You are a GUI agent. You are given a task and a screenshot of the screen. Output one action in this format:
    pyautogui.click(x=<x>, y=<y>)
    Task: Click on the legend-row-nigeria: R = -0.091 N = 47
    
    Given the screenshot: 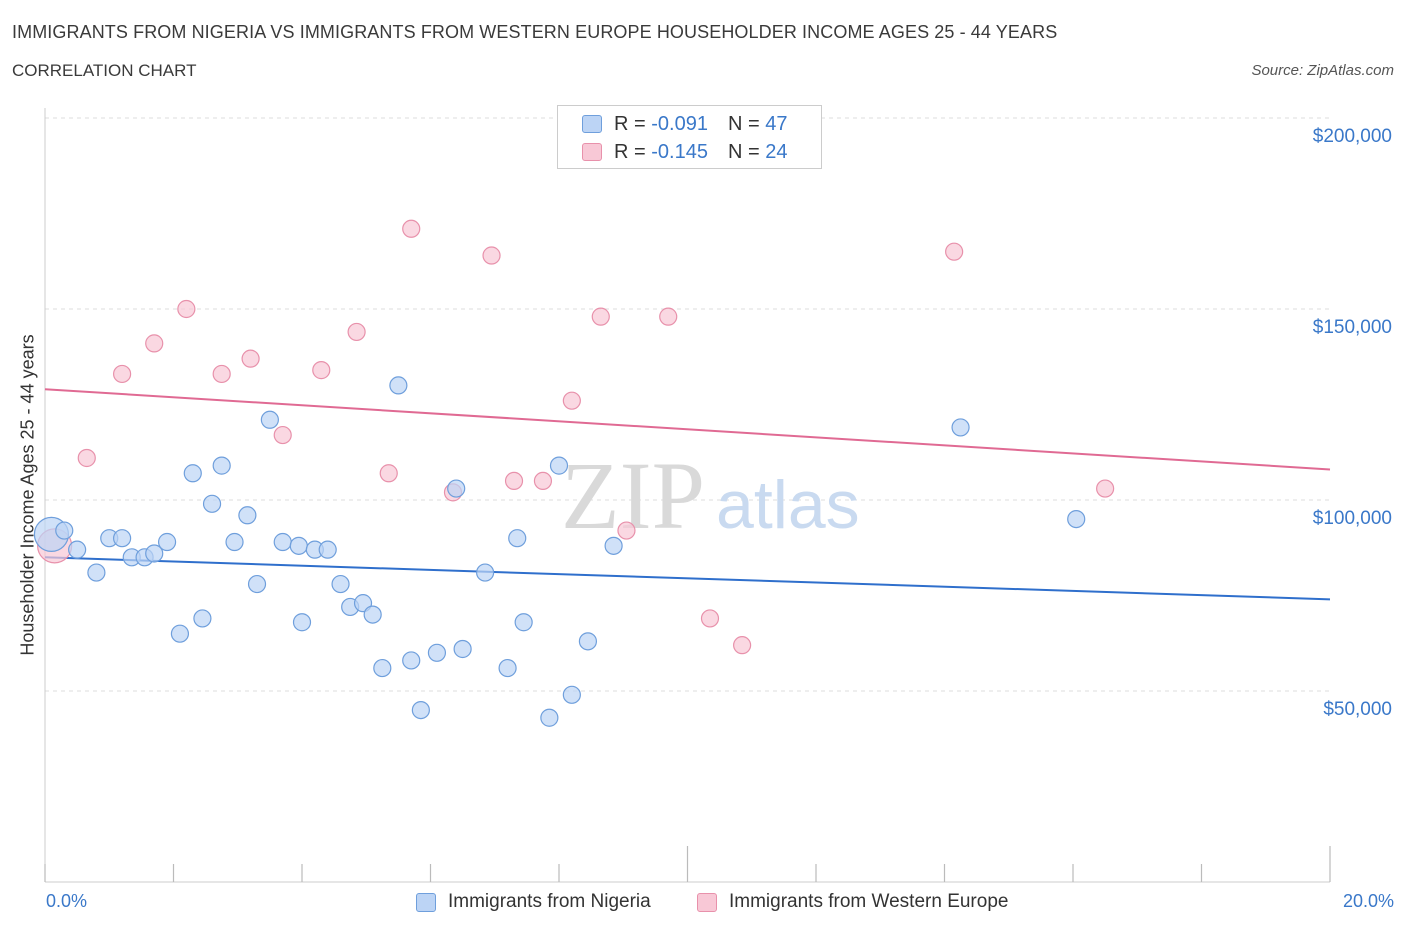 What is the action you would take?
    pyautogui.click(x=684, y=124)
    